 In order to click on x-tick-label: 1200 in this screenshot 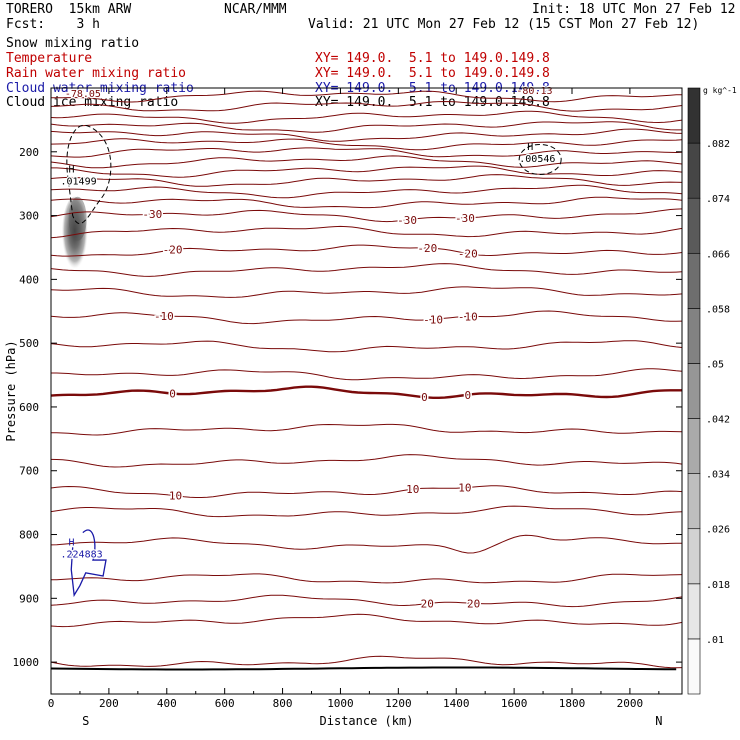, I will do `click(398, 703)`.